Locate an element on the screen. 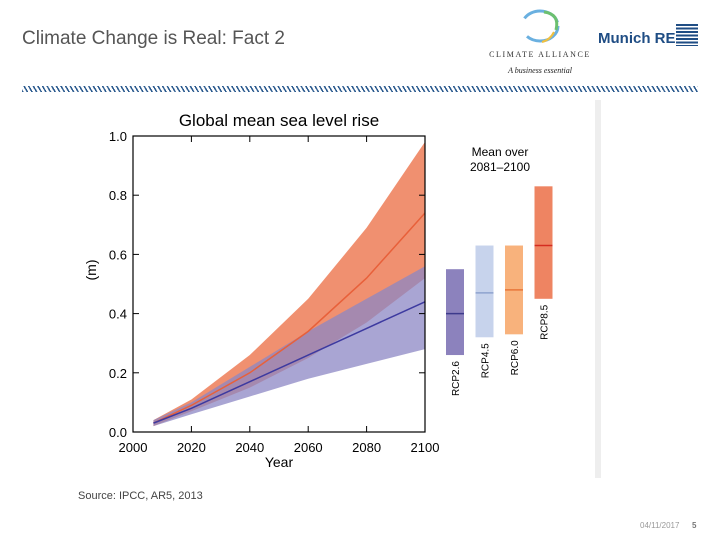  climate-alliance-swirl-icon is located at coordinates (540, 26).